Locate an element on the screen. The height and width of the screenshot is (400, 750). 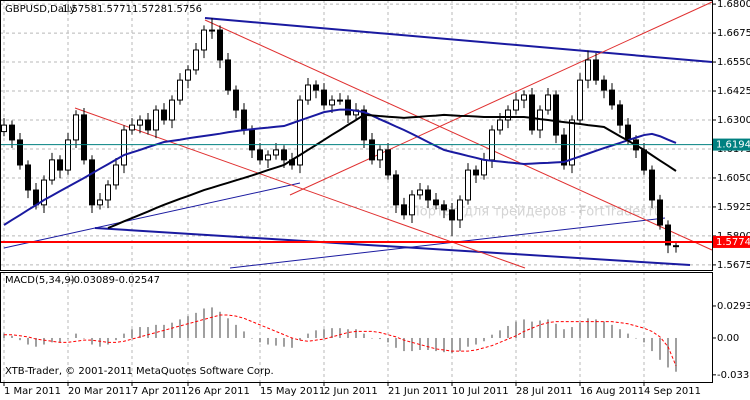
y-tick-label: 1.5925 is located at coordinates (733, 207).